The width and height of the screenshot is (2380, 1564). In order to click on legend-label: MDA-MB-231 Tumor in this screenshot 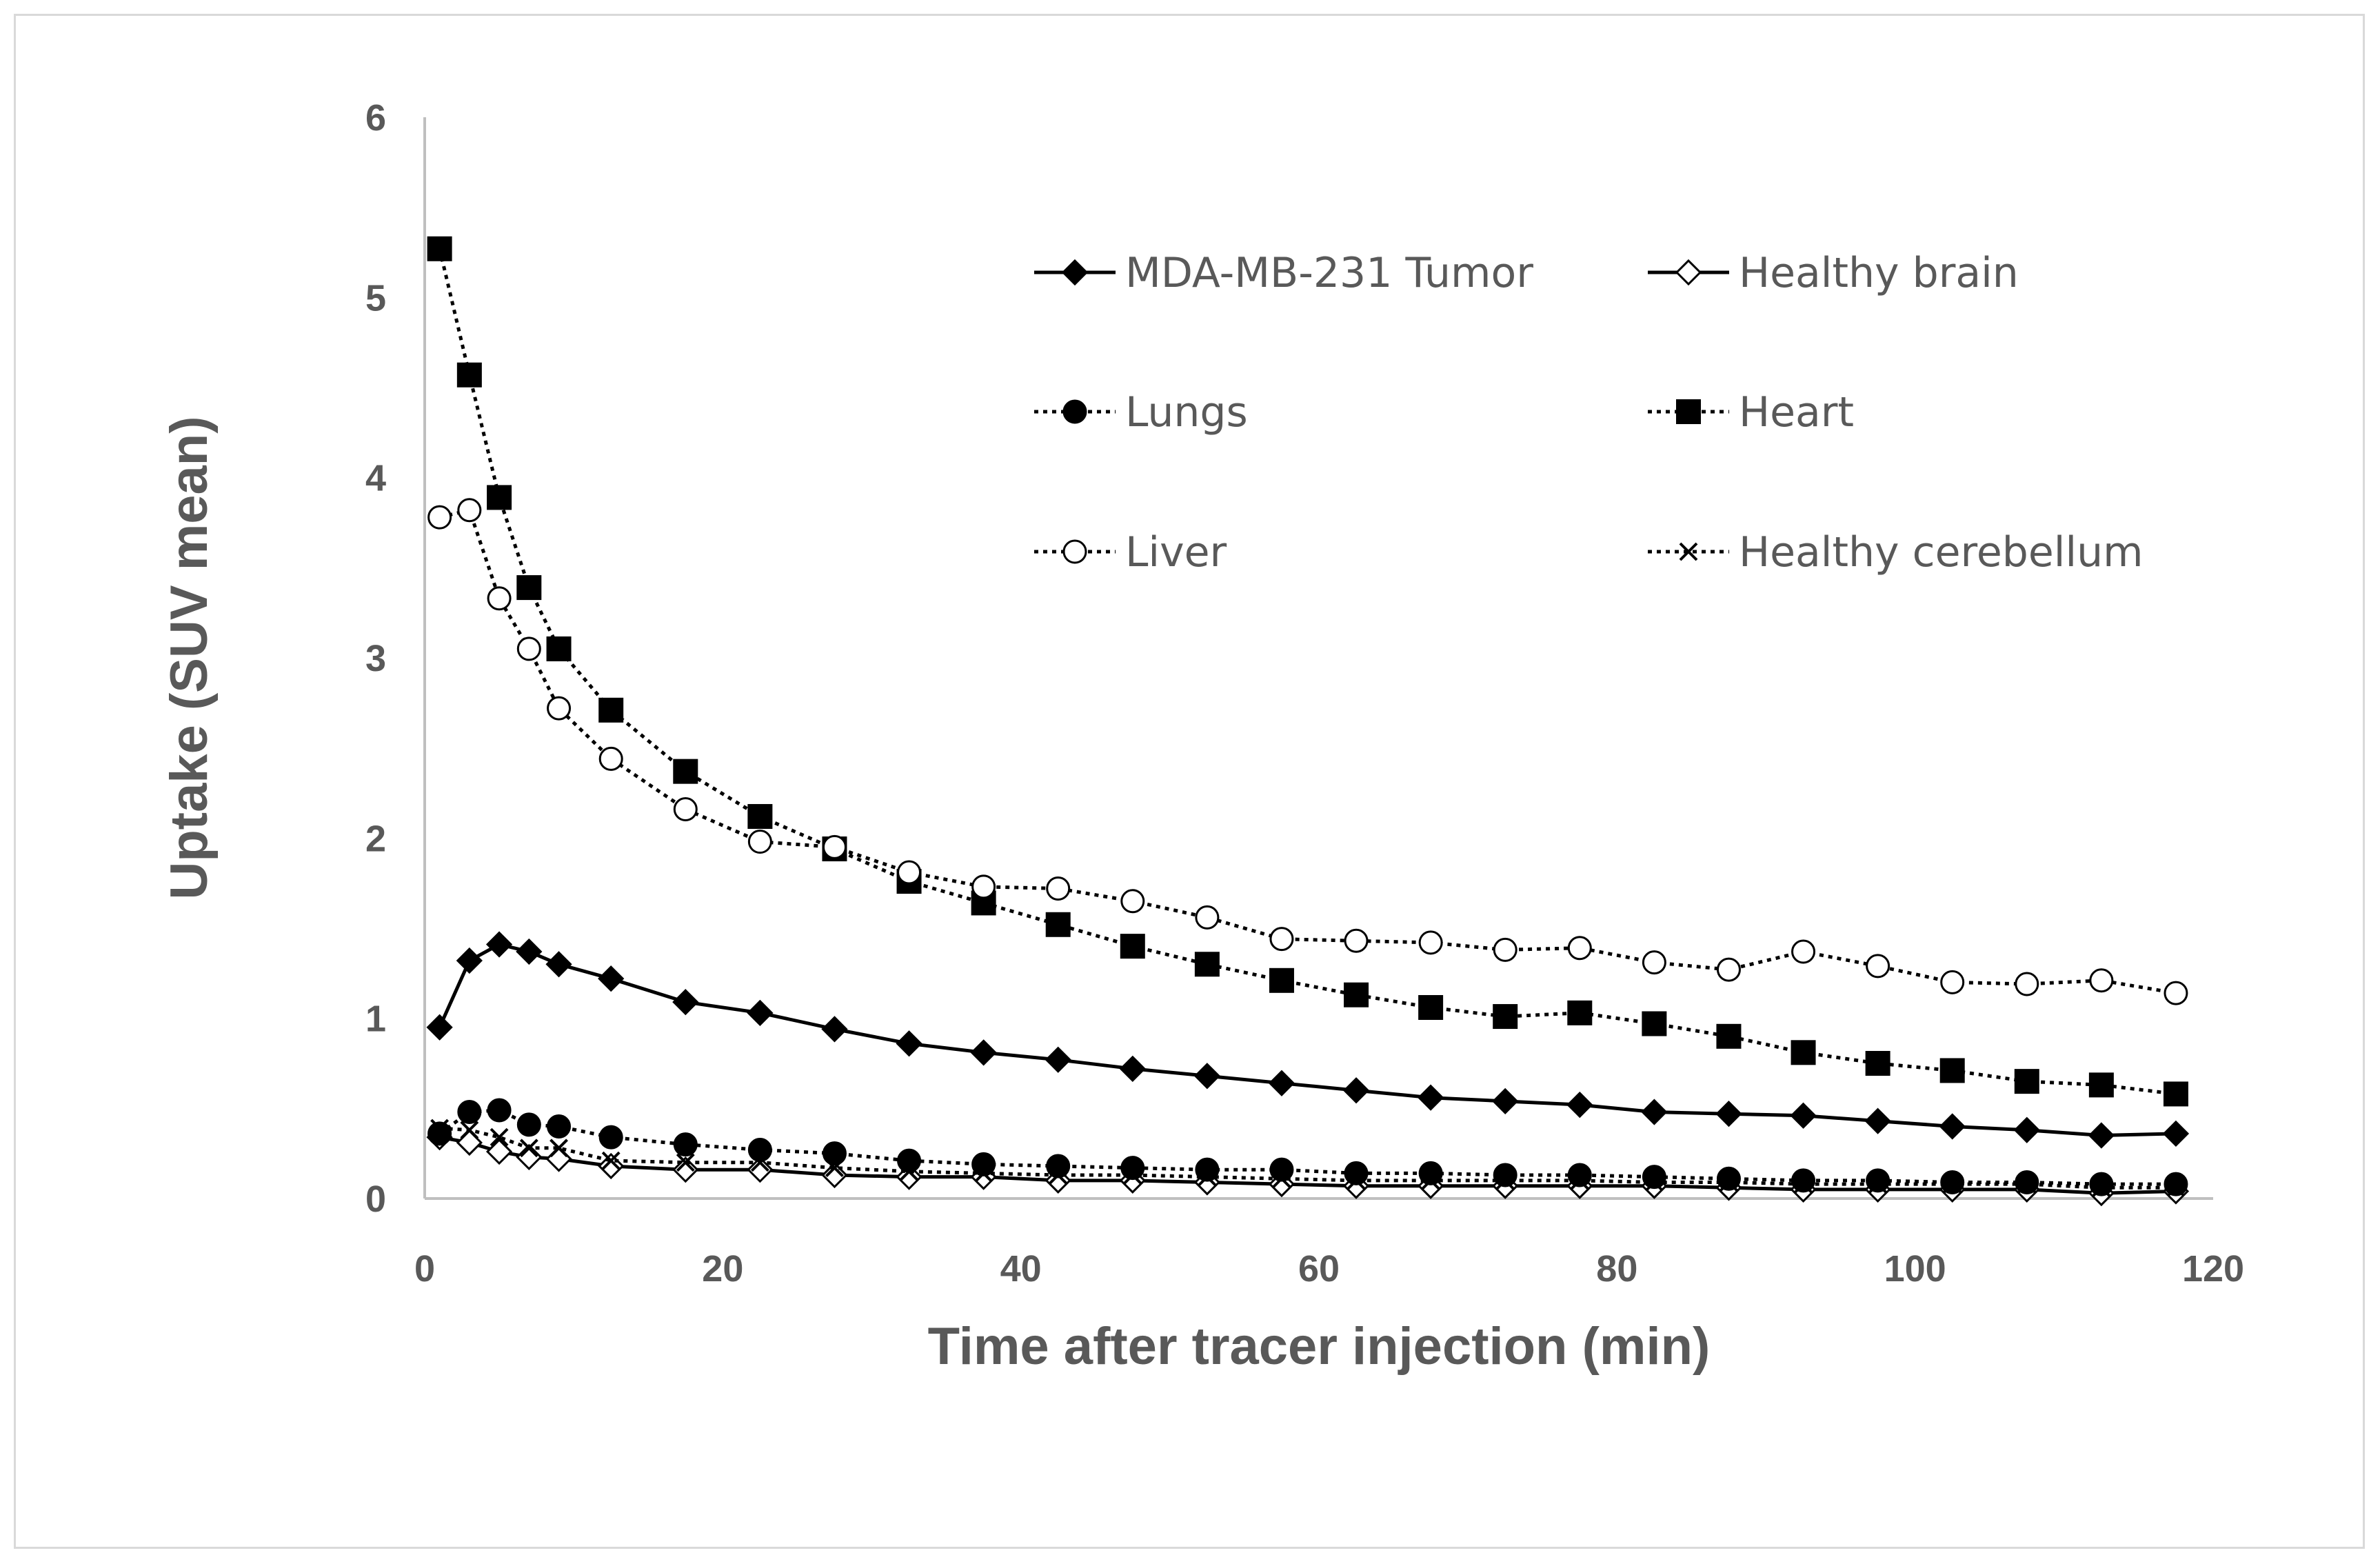, I will do `click(1329, 273)`.